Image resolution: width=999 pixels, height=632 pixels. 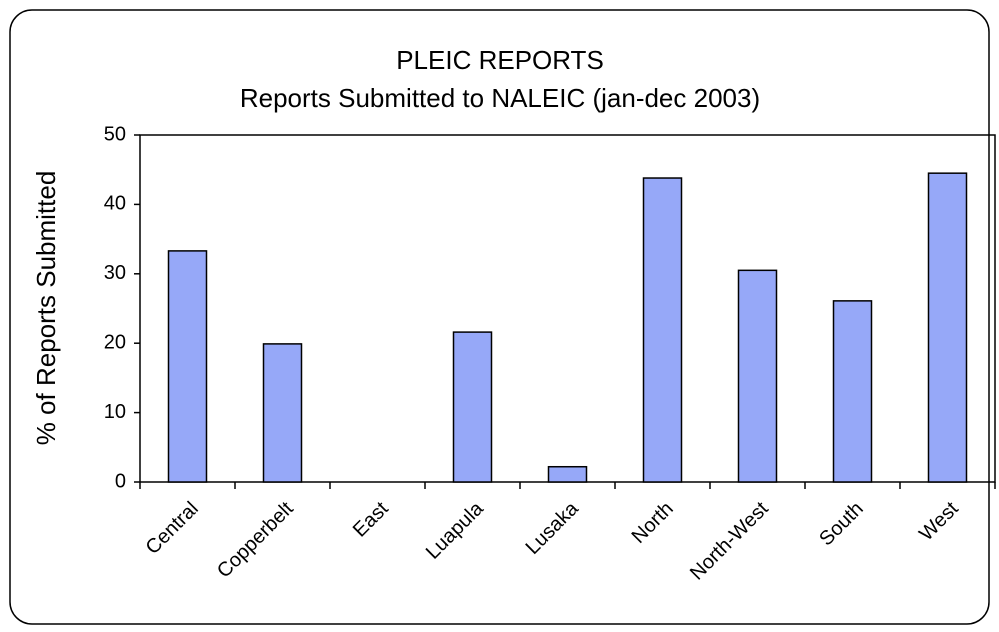 What do you see at coordinates (115, 412) in the screenshot?
I see `y-tick-label: 10` at bounding box center [115, 412].